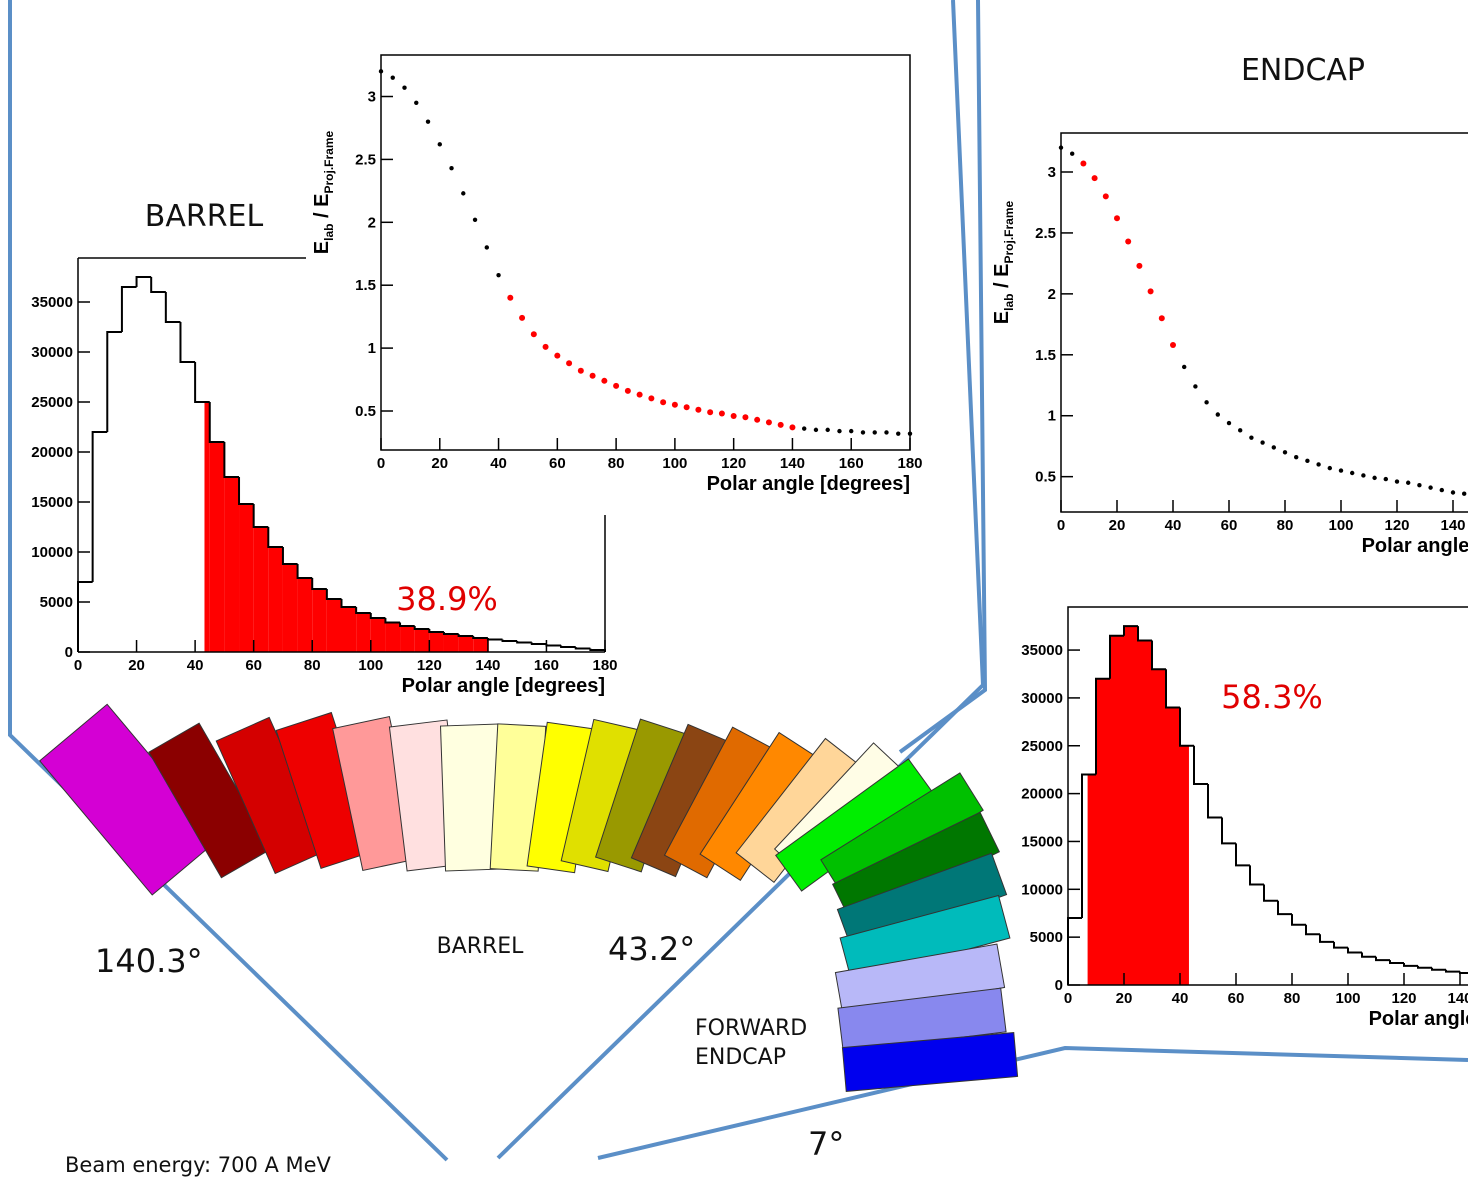 Image resolution: width=1468 pixels, height=1177 pixels. I want to click on y-tick-label: 35000, so click(1042, 650).